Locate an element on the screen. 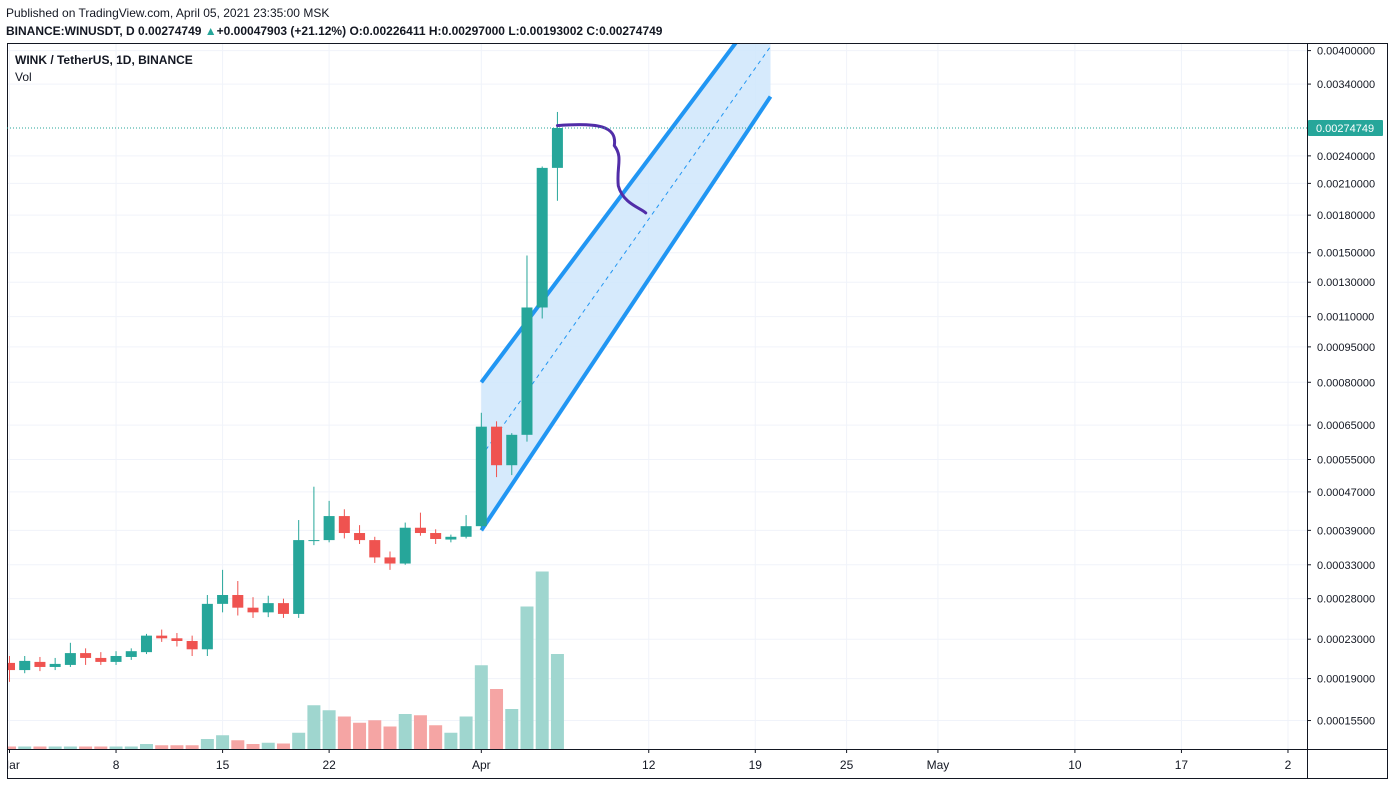 The image size is (1396, 785). price-tick-label: 0.00019000 is located at coordinates (1346, 680).